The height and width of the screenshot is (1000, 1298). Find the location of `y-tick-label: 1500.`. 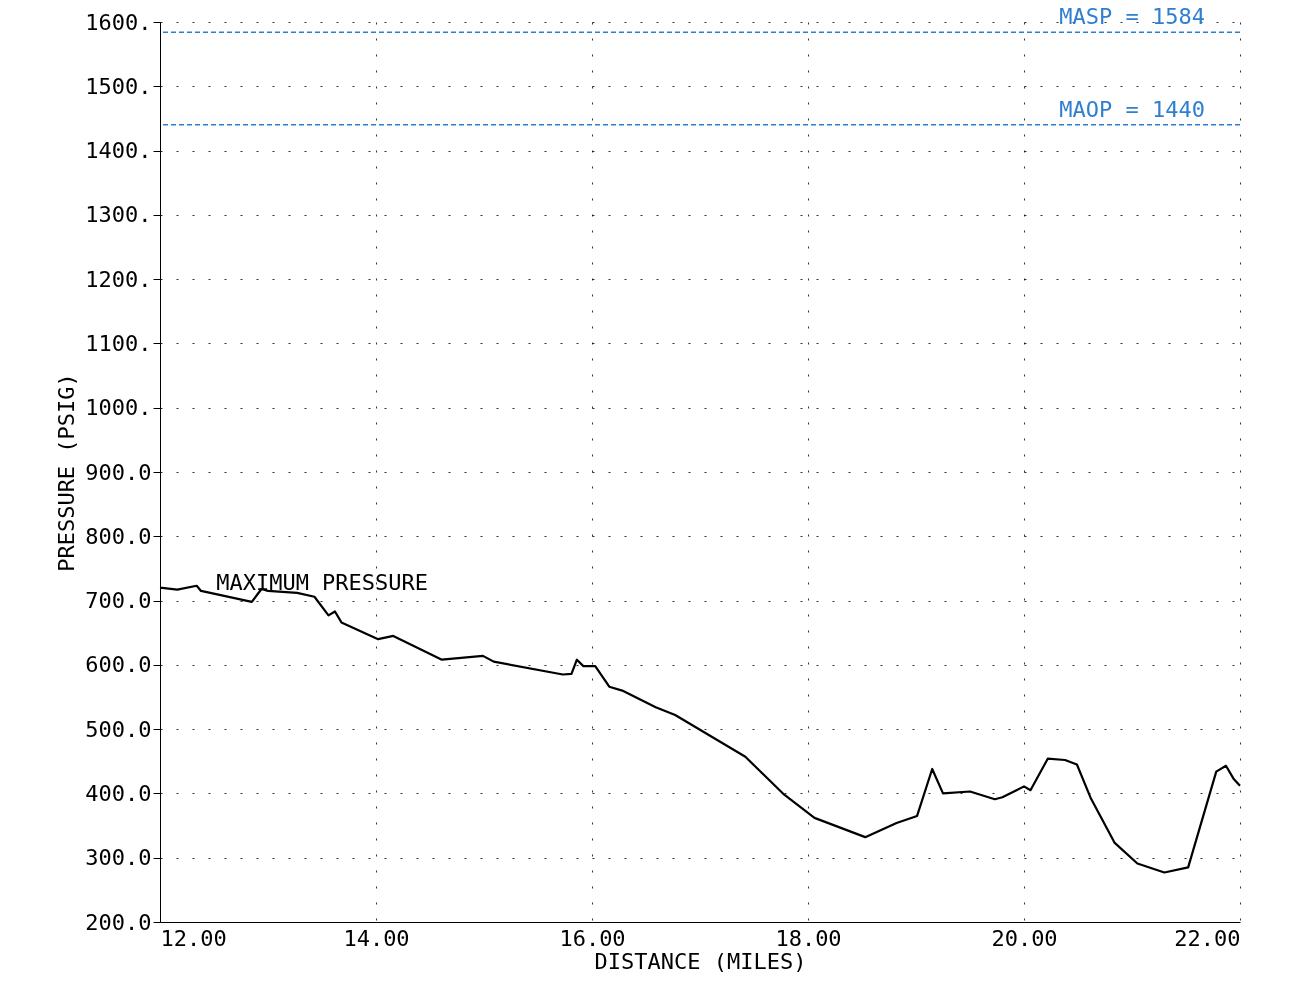

y-tick-label: 1500. is located at coordinates (118, 86).